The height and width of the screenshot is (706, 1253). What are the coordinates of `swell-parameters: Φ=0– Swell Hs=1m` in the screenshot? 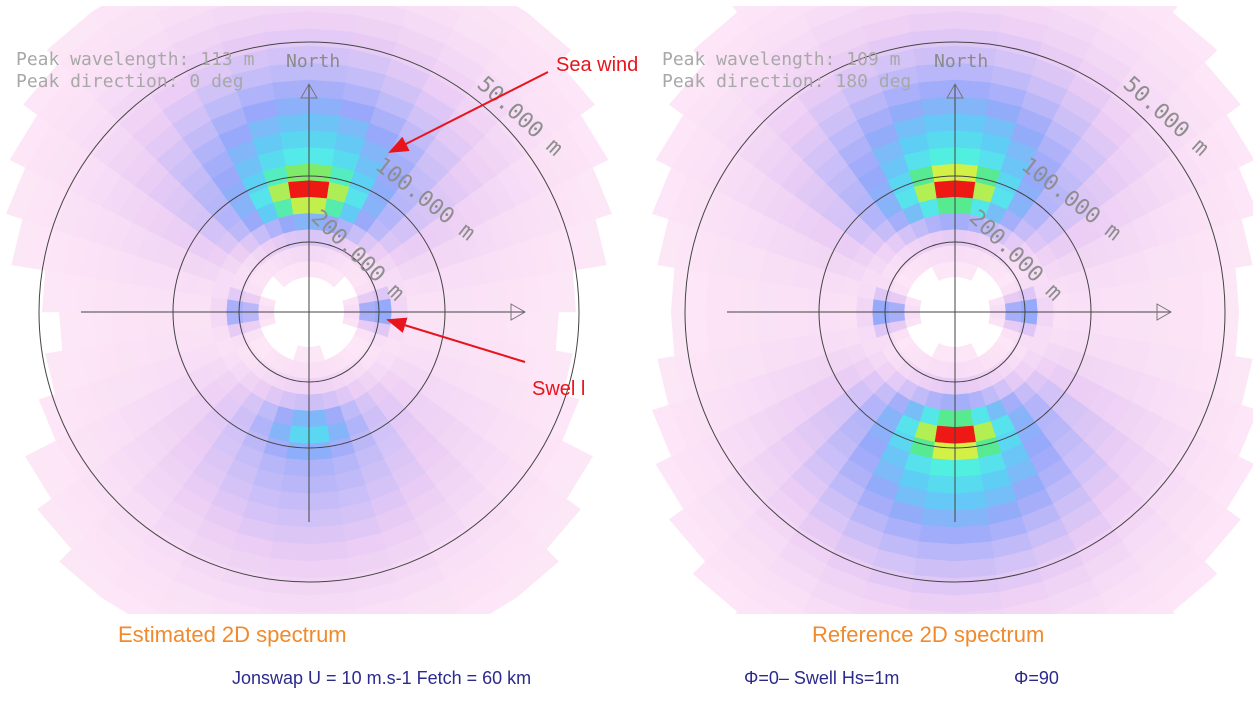 It's located at (822, 678).